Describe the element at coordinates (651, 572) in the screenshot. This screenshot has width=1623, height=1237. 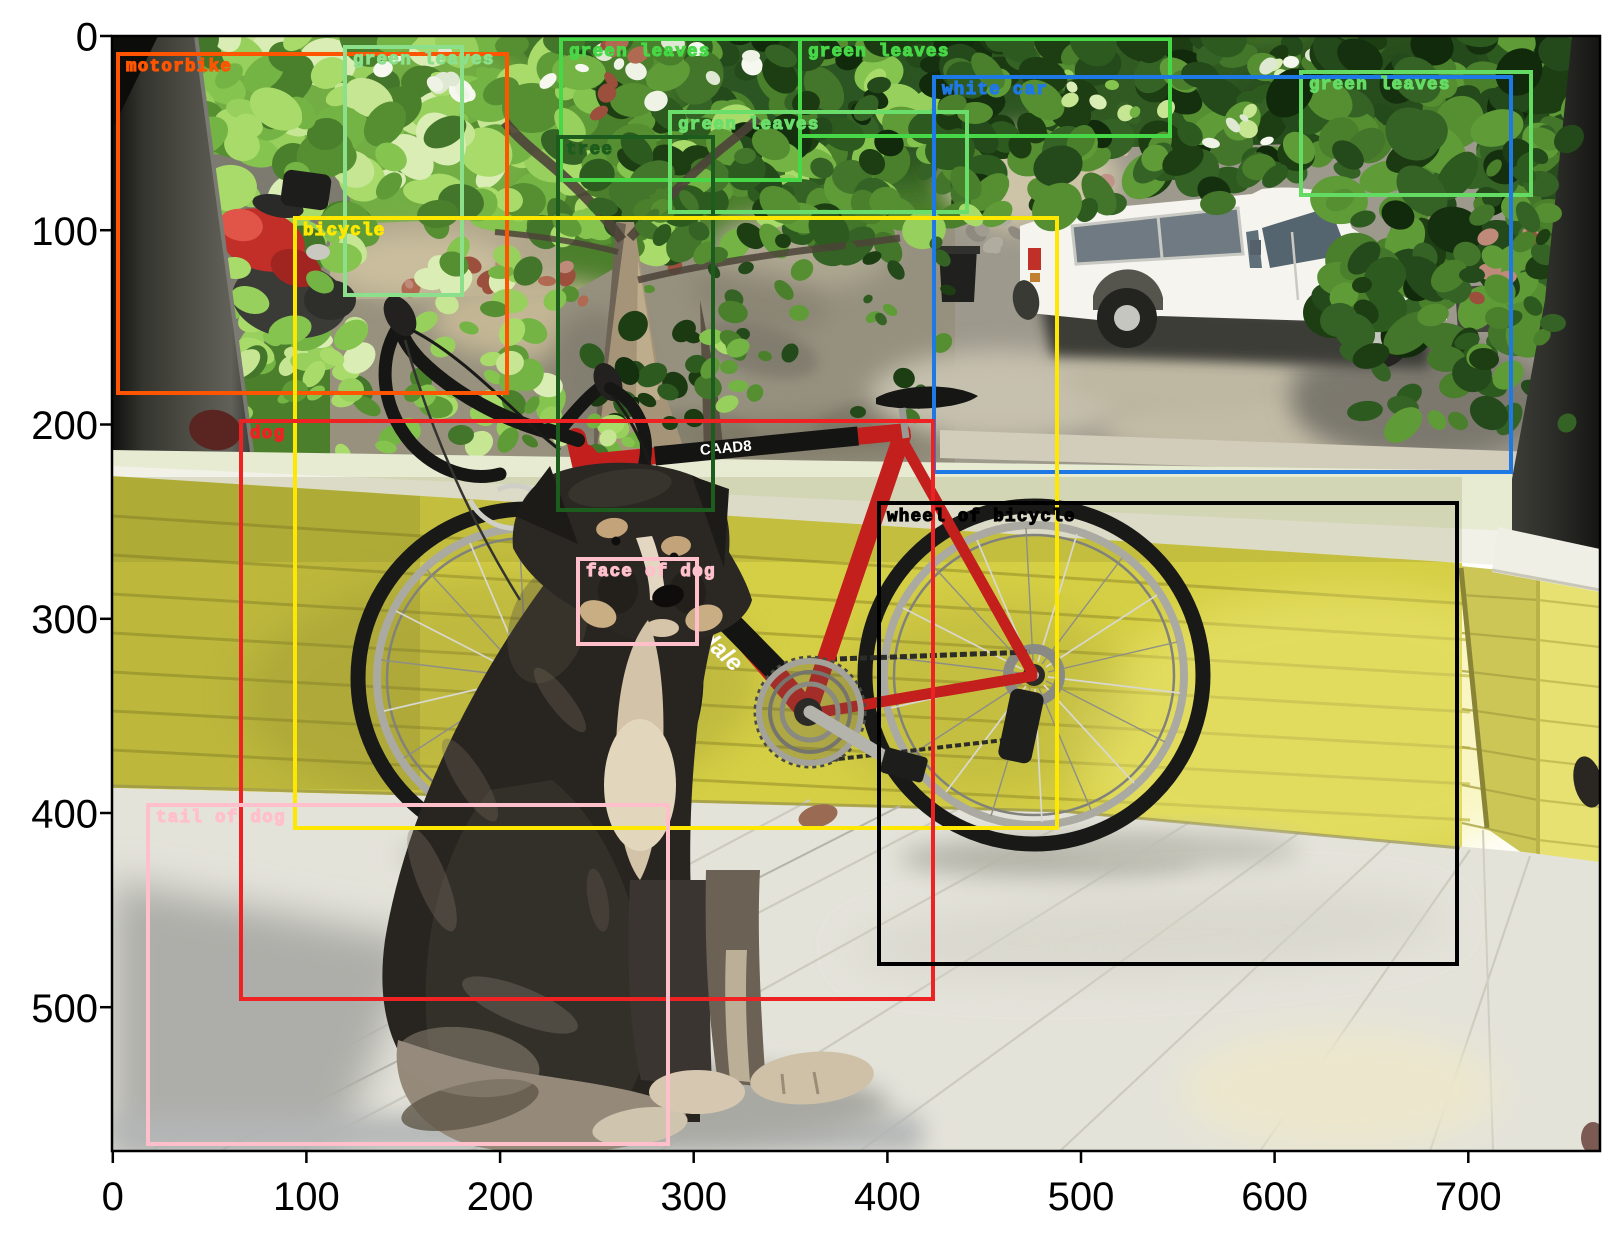
I see `svg-text: face of dog` at that location.